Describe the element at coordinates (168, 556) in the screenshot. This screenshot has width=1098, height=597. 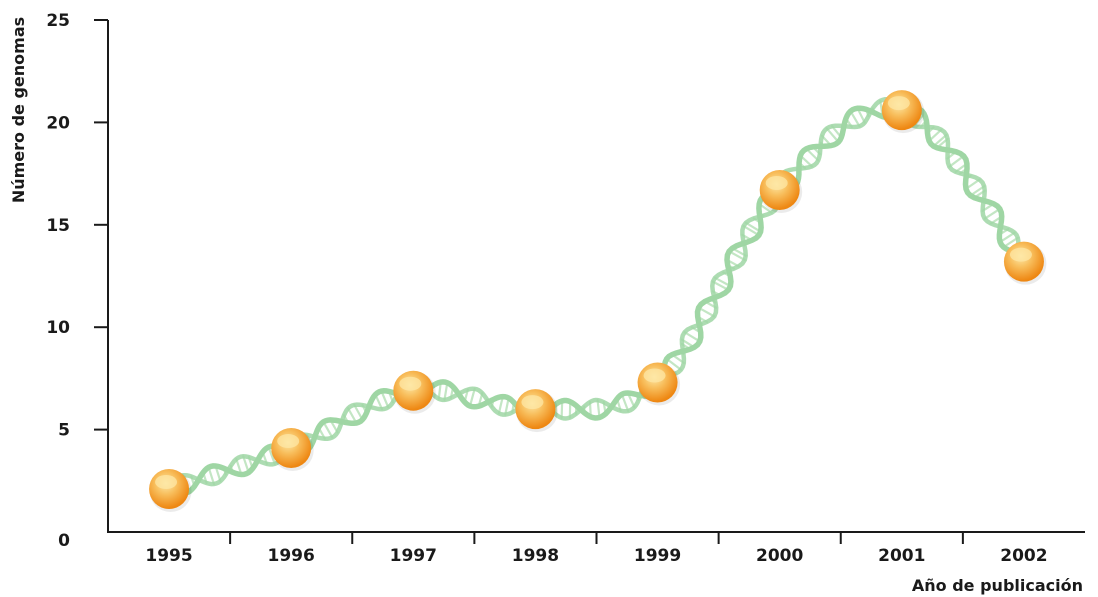
I see `x-tick-label: 1995` at that location.